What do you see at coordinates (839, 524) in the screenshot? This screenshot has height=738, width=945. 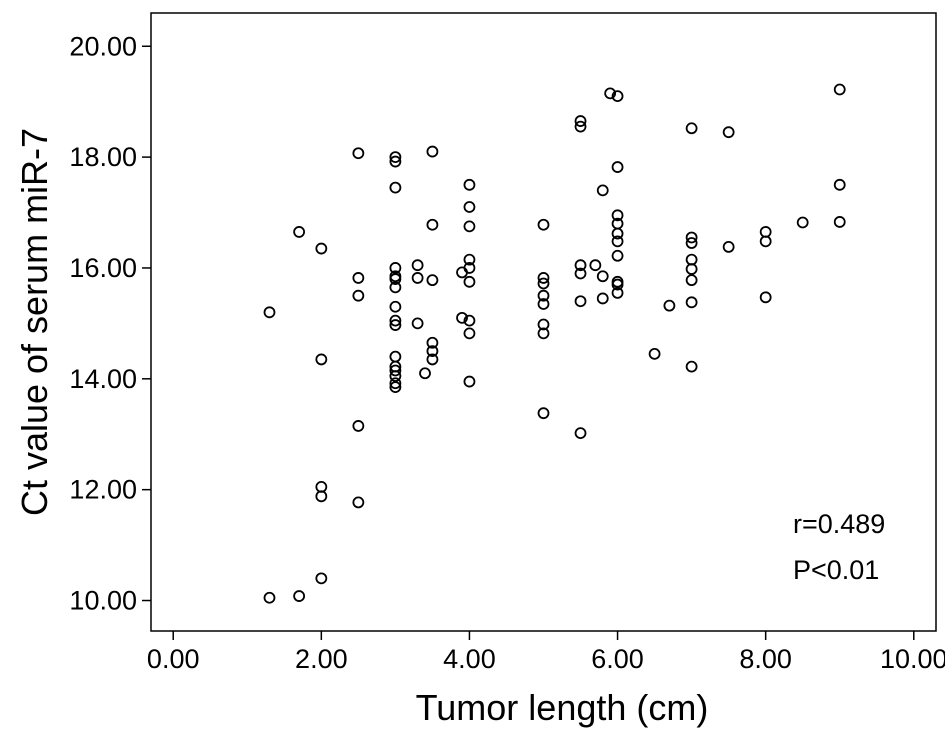 I see `correlation-annotation: r=0.489` at bounding box center [839, 524].